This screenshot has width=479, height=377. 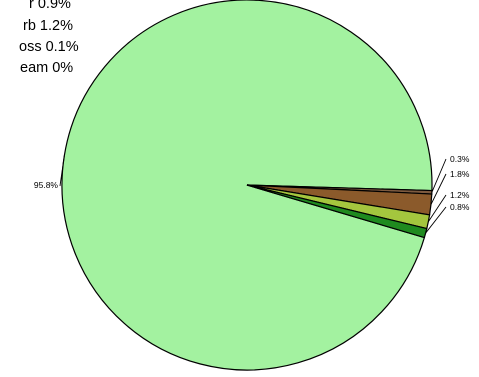 What do you see at coordinates (337, 211) in the screenshot?
I see `pie-slice` at bounding box center [337, 211].